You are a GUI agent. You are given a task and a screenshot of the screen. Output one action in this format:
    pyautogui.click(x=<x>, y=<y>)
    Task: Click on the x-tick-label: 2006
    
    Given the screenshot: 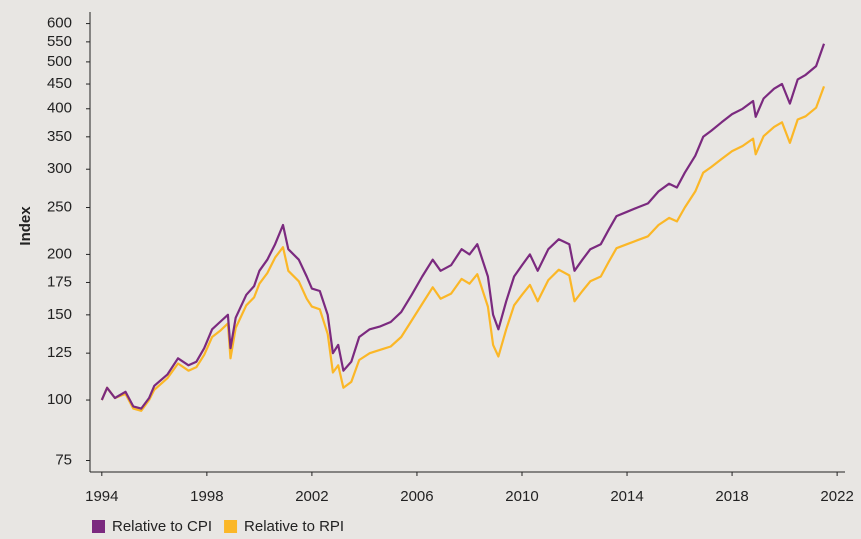 What is the action you would take?
    pyautogui.click(x=416, y=496)
    